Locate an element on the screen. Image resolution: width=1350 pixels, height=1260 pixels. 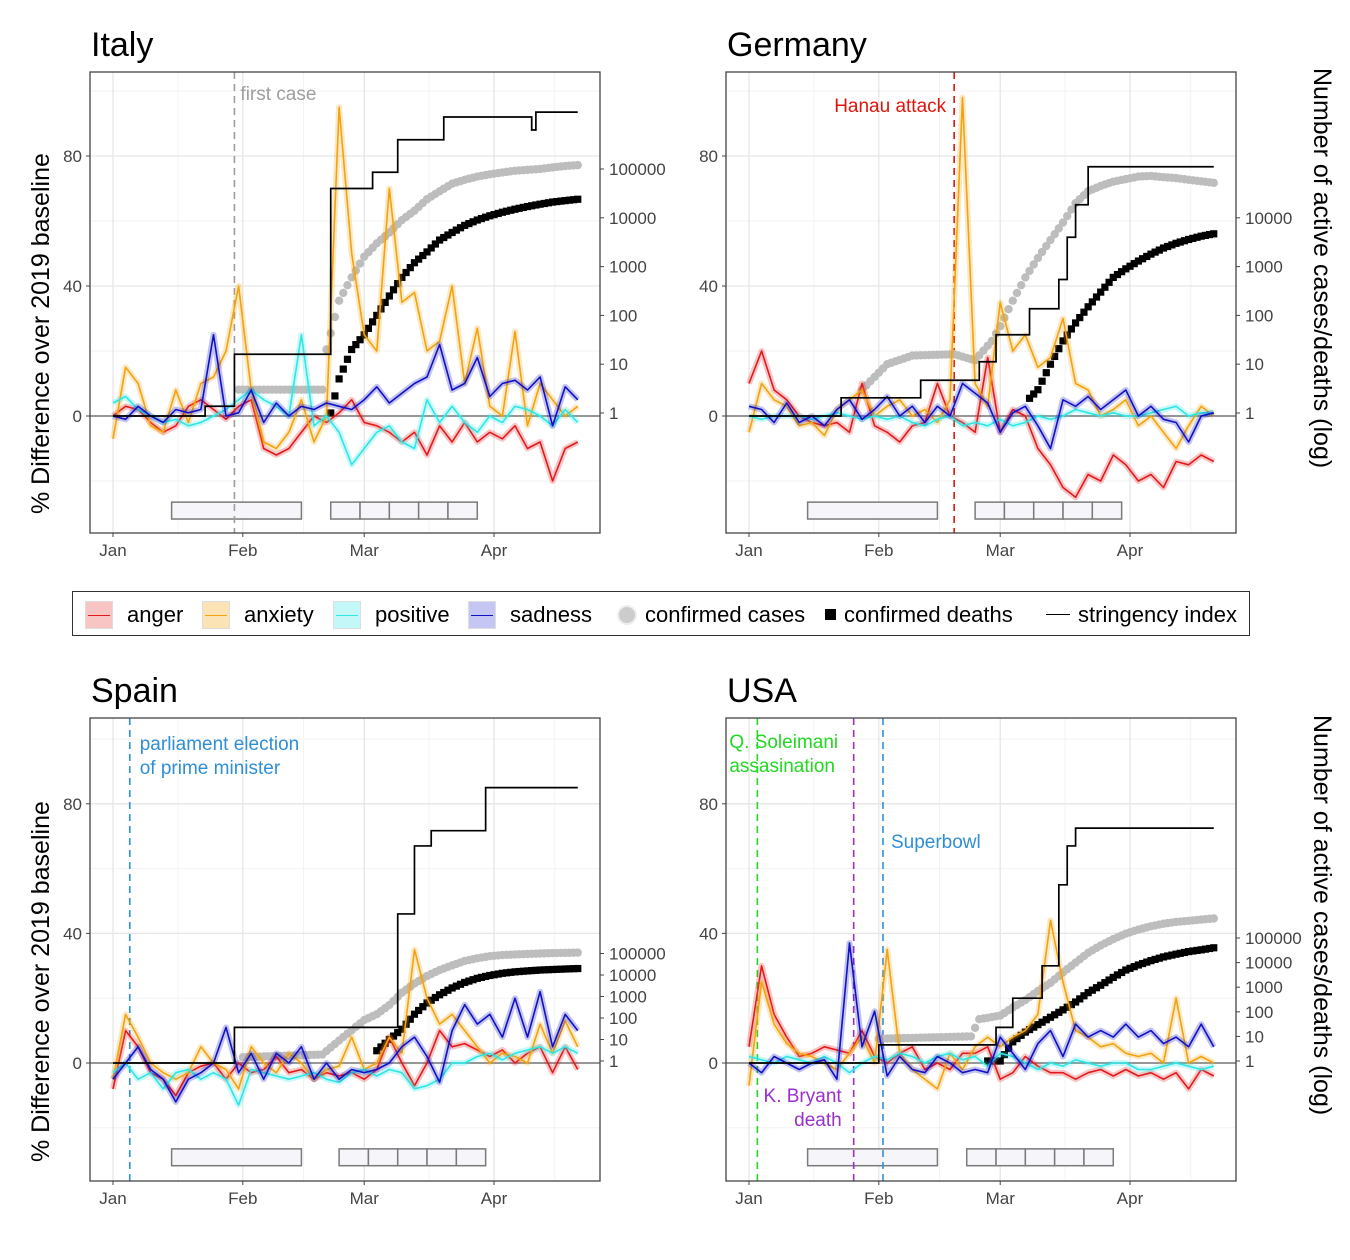
right-tick-label: 1 is located at coordinates (613, 413).